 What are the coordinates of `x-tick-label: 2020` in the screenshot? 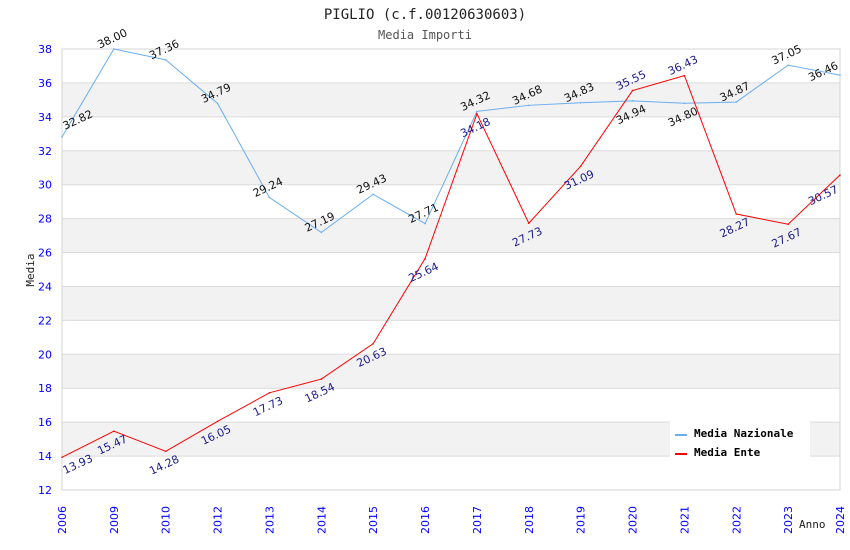 It's located at (633, 520).